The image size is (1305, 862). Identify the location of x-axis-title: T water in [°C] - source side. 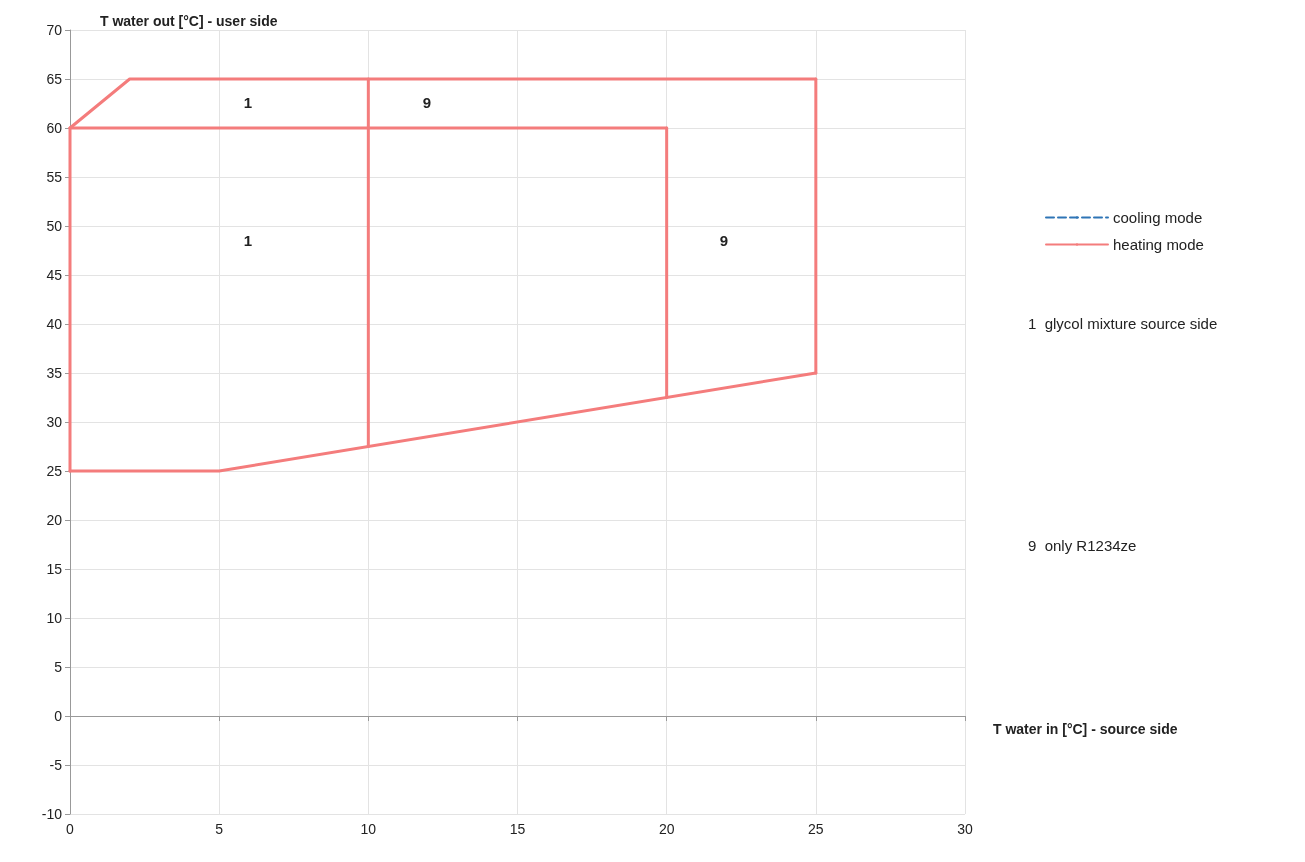
(1085, 729).